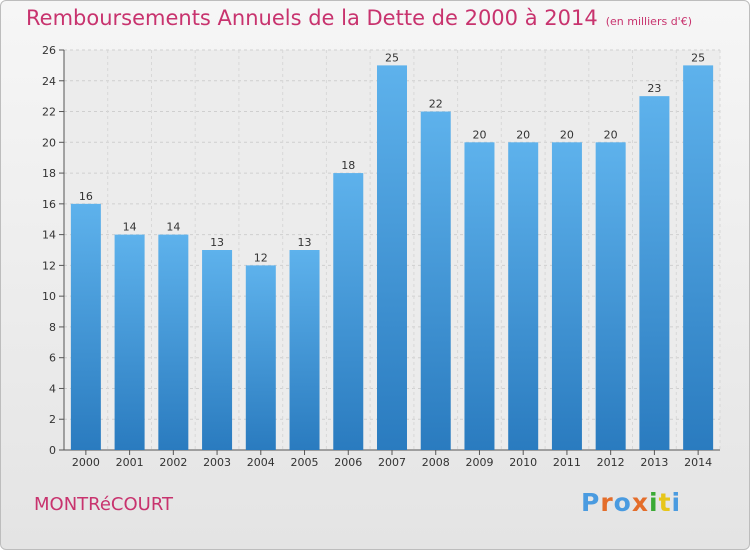 The width and height of the screenshot is (750, 550). What do you see at coordinates (305, 462) in the screenshot?
I see `x-tick-label: 2005` at bounding box center [305, 462].